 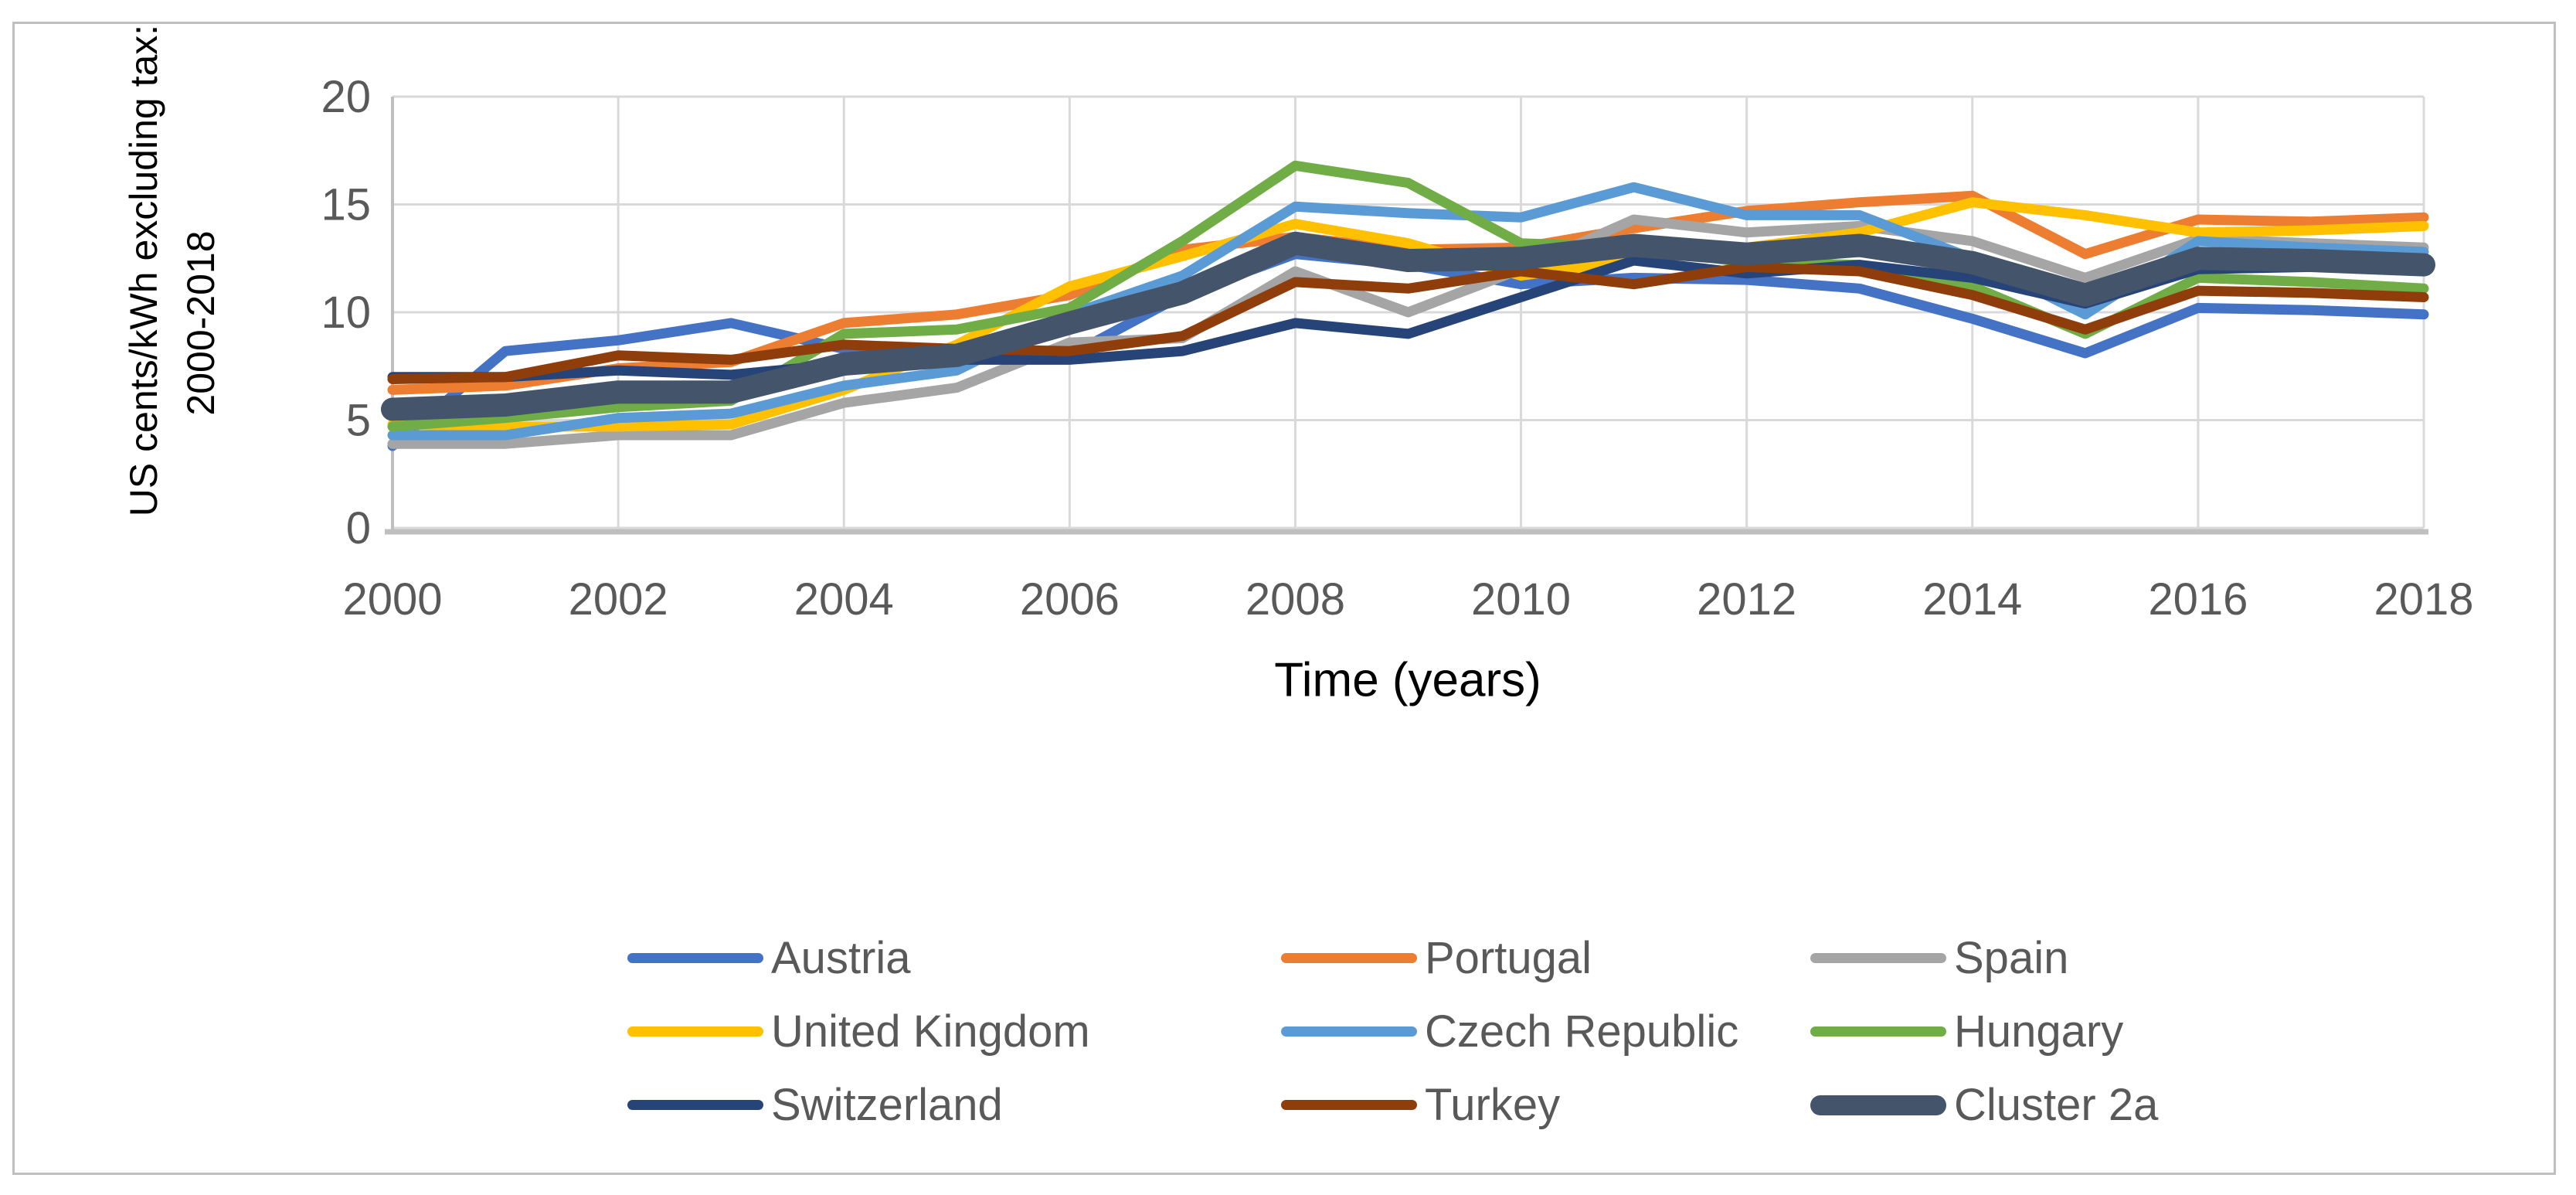 What do you see at coordinates (695, 1105) in the screenshot?
I see `legend-swatch-switzerland` at bounding box center [695, 1105].